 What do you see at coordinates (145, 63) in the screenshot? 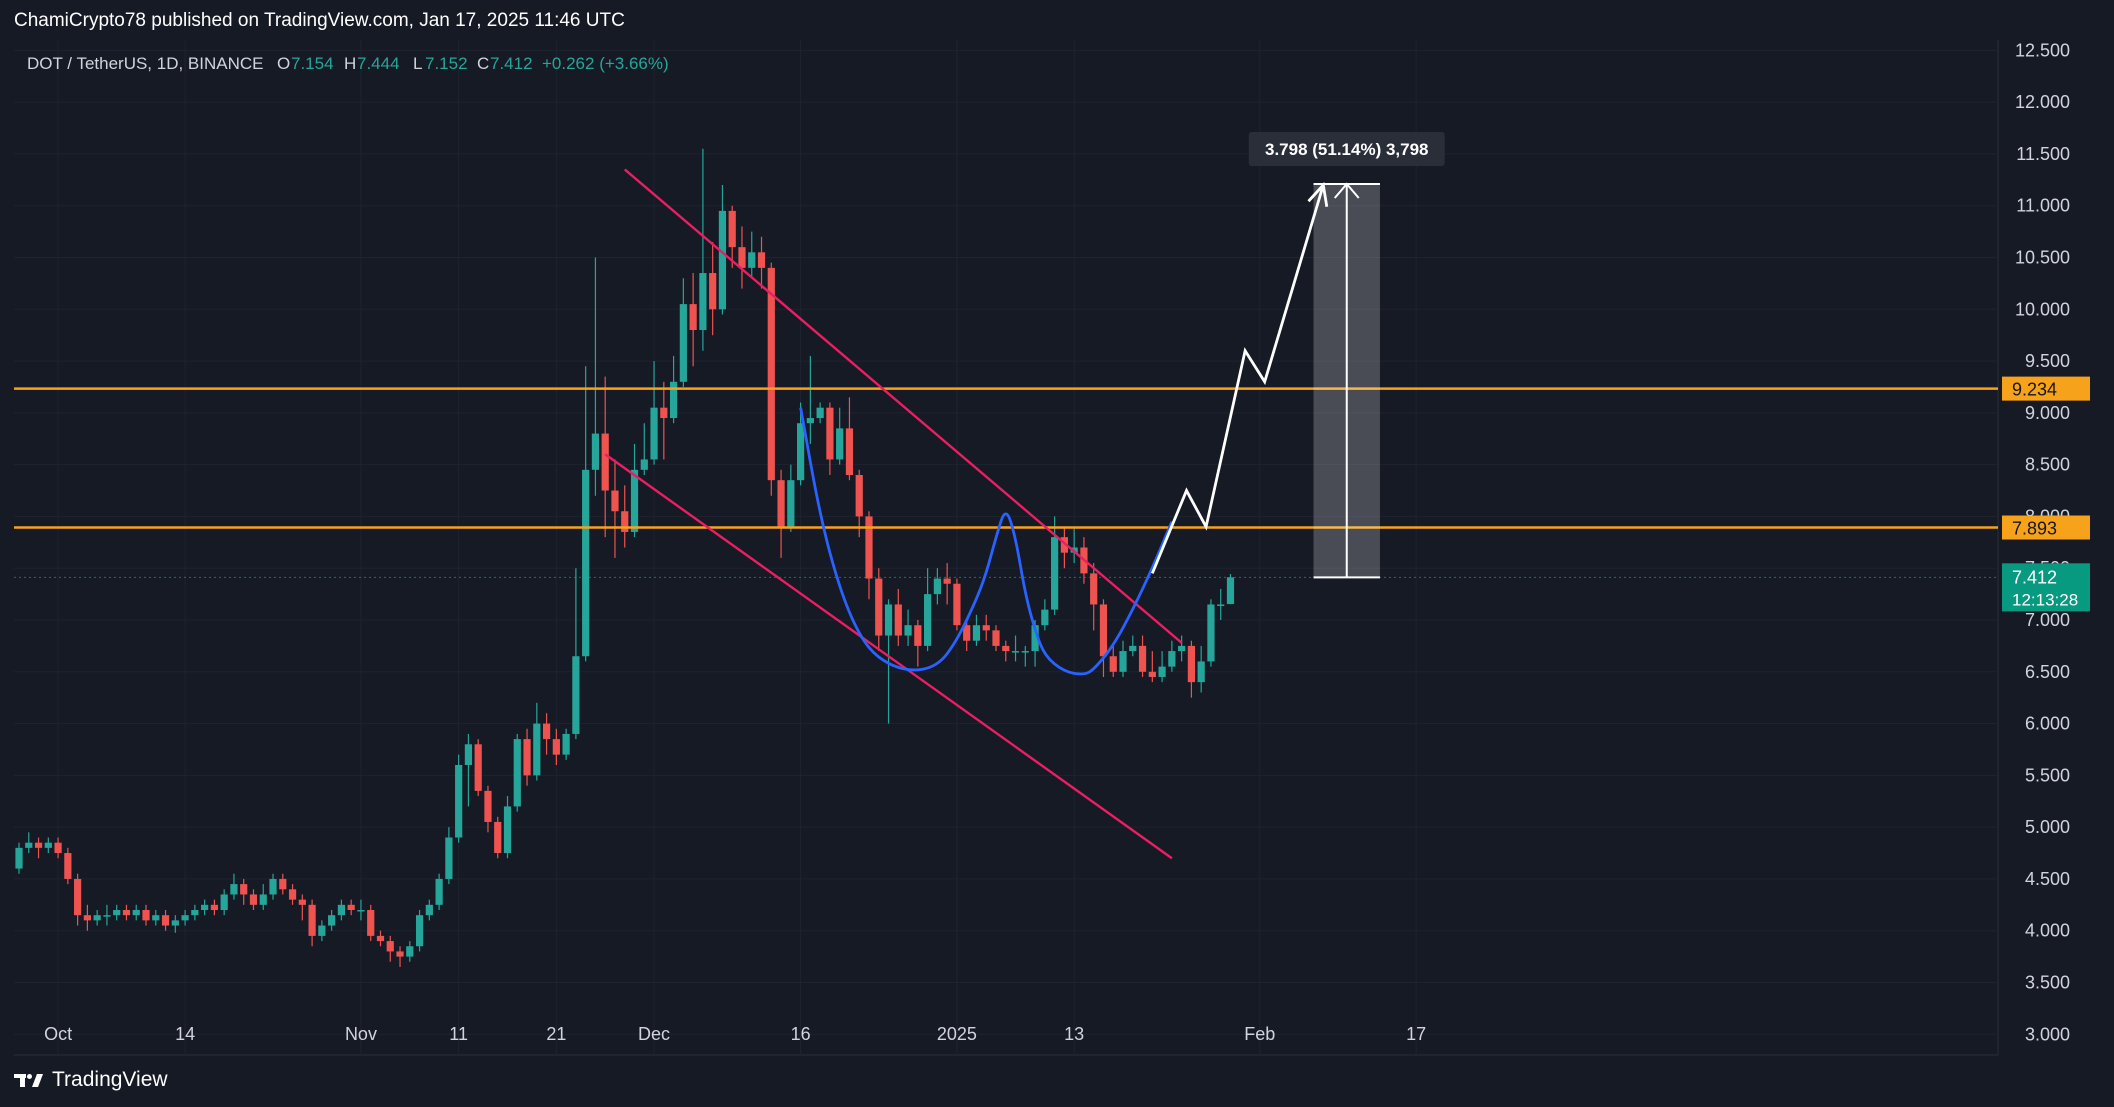
I see `legend-symbol: DOT / TetherUS, 1D, BINANCE` at bounding box center [145, 63].